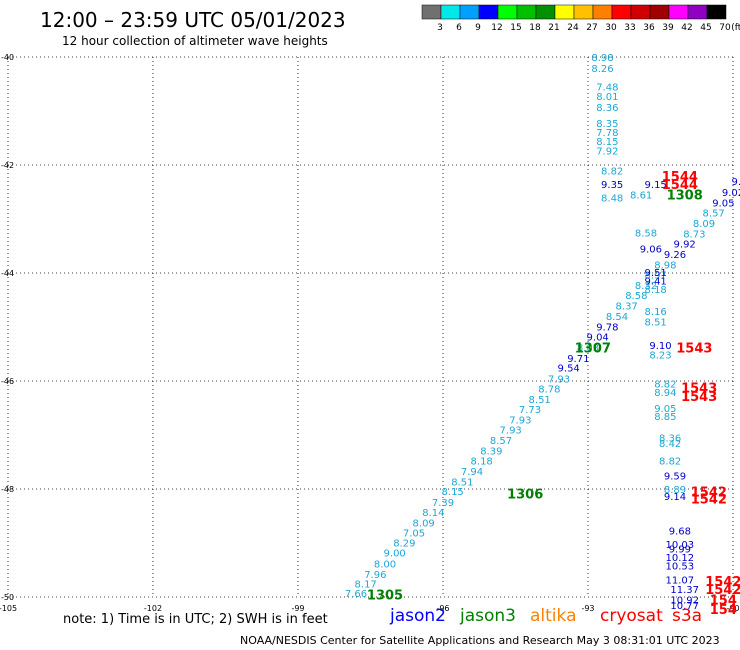 This screenshot has height=650, width=740. What do you see at coordinates (491, 452) in the screenshot?
I see `swh-value-label: 8.39` at bounding box center [491, 452].